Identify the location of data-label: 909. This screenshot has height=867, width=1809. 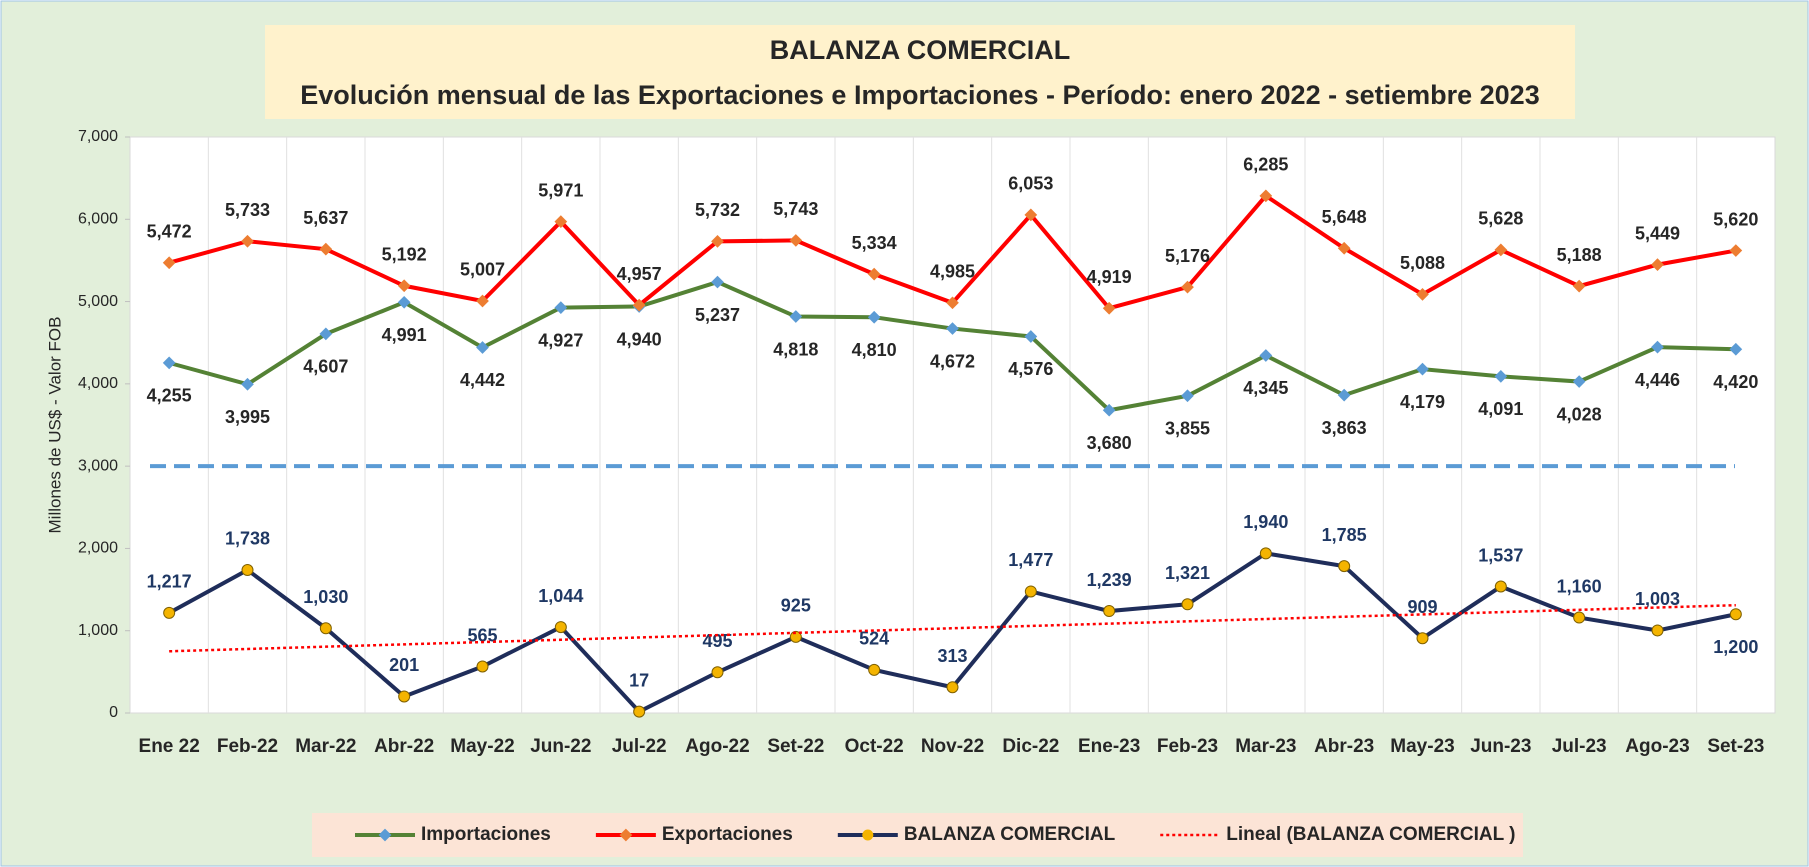
(1422, 607).